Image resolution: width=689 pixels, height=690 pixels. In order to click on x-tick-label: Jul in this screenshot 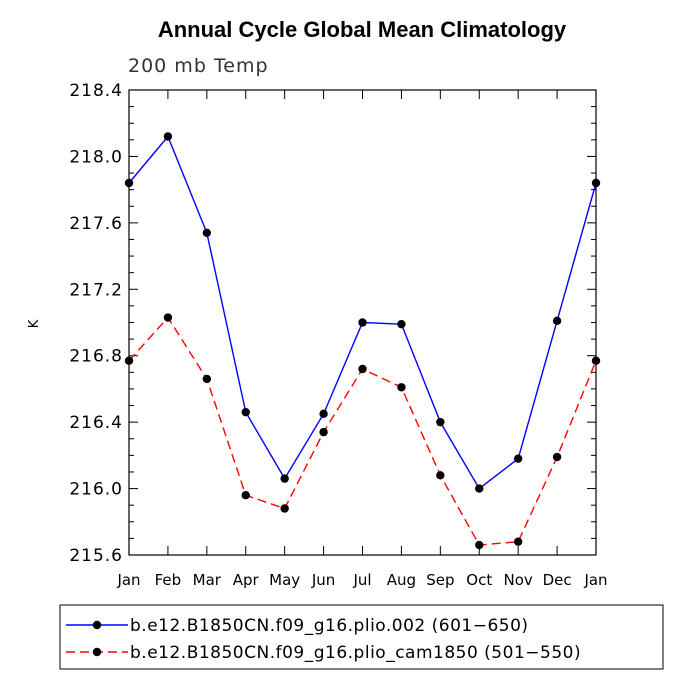, I will do `click(361, 580)`.